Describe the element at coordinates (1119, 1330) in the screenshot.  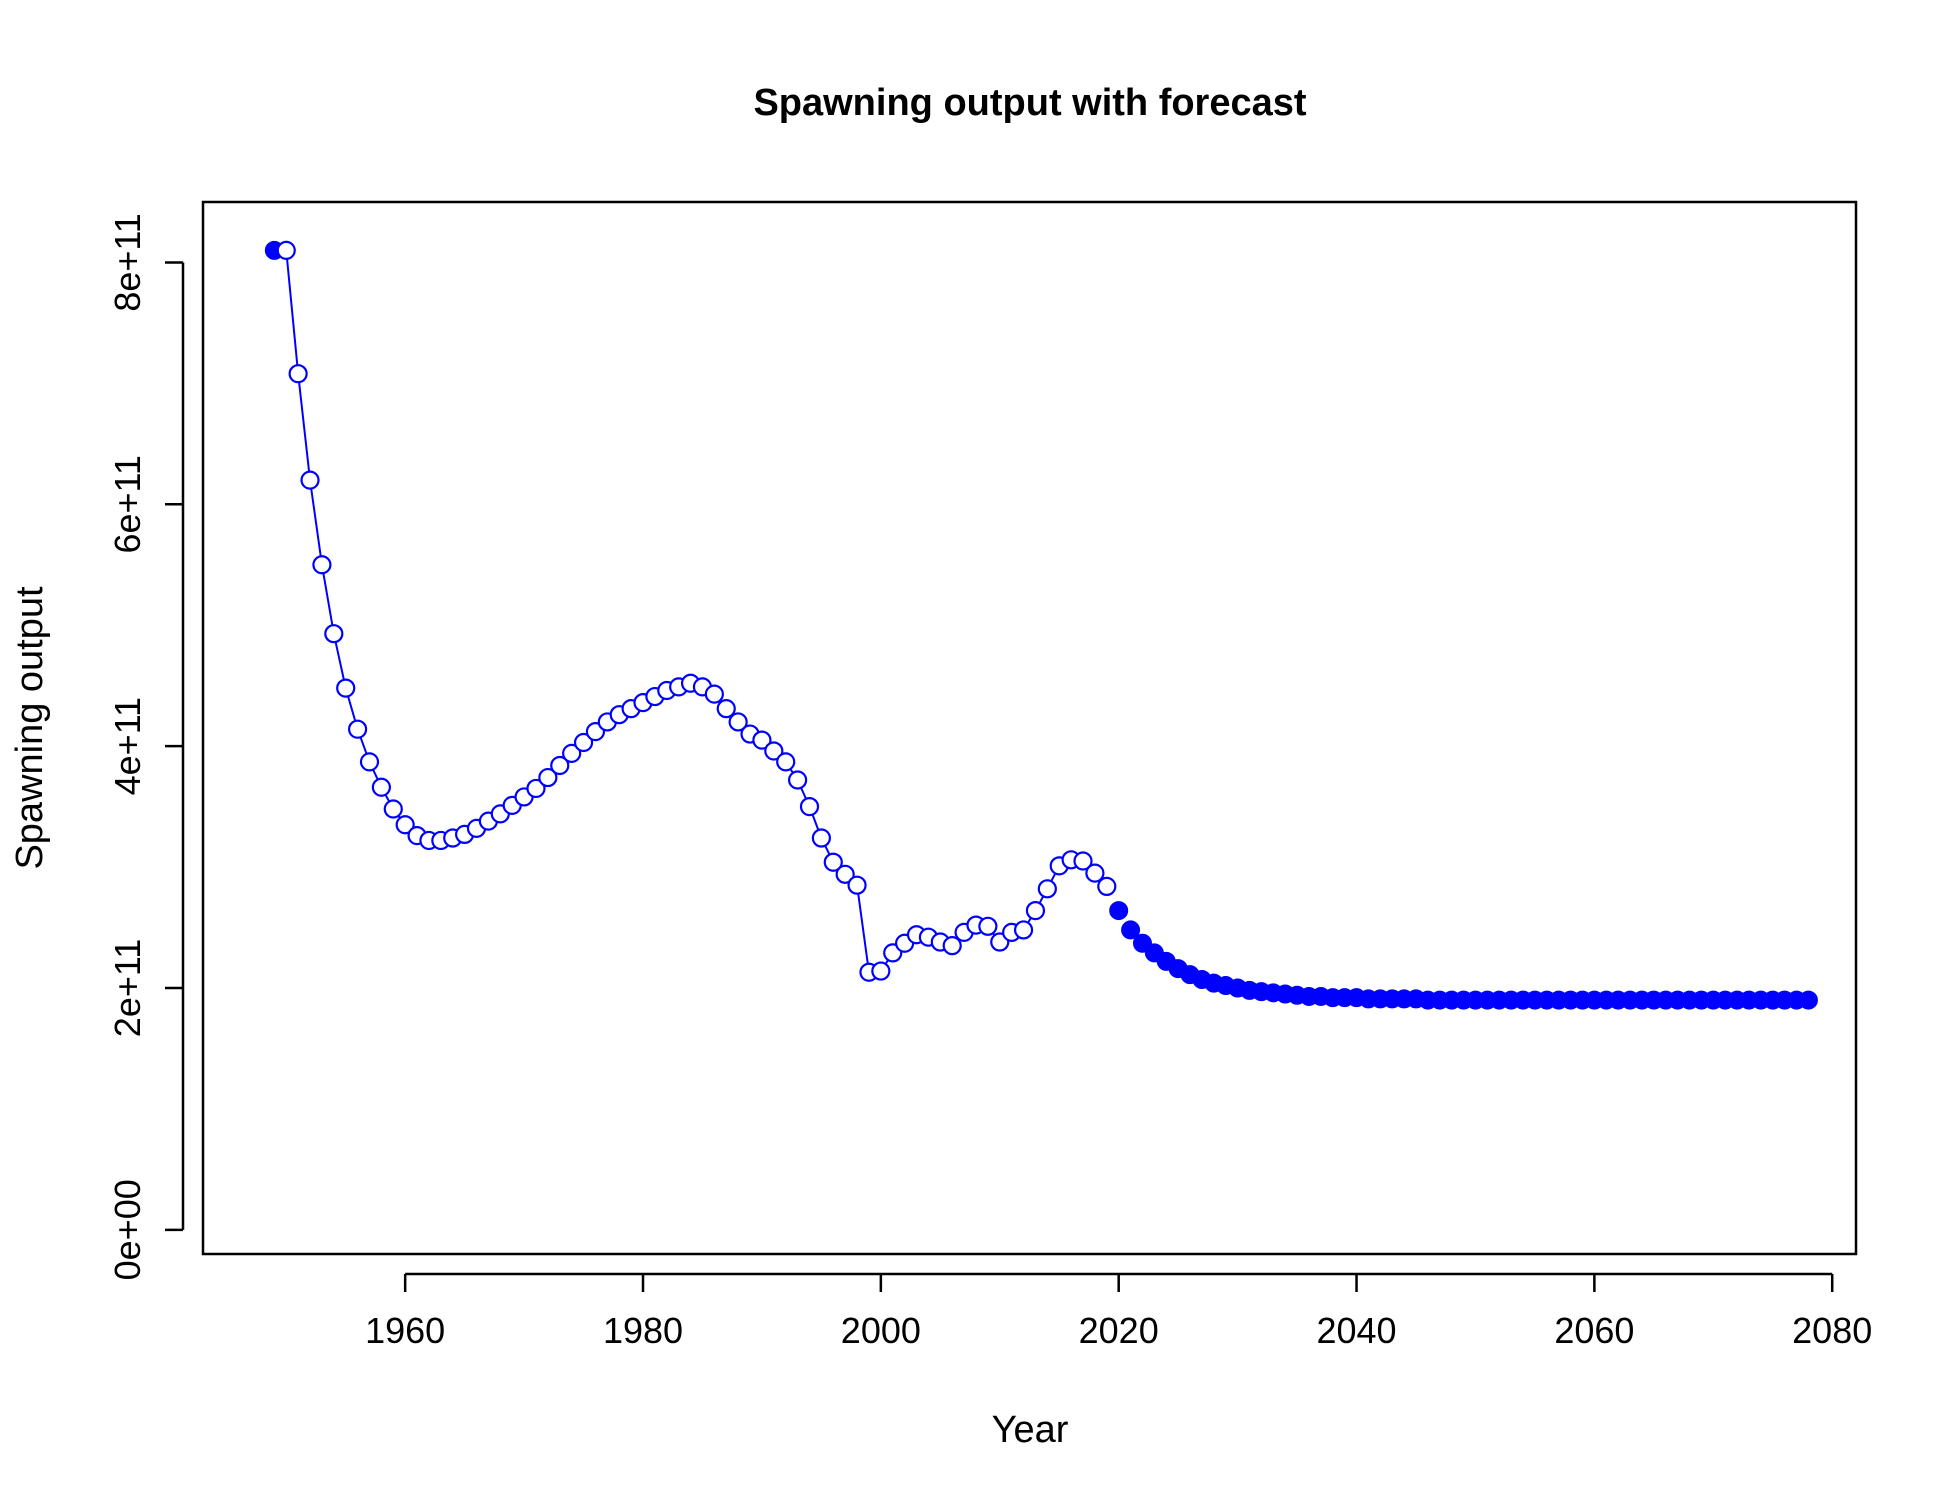
I see `x-tick-label: 2020` at that location.